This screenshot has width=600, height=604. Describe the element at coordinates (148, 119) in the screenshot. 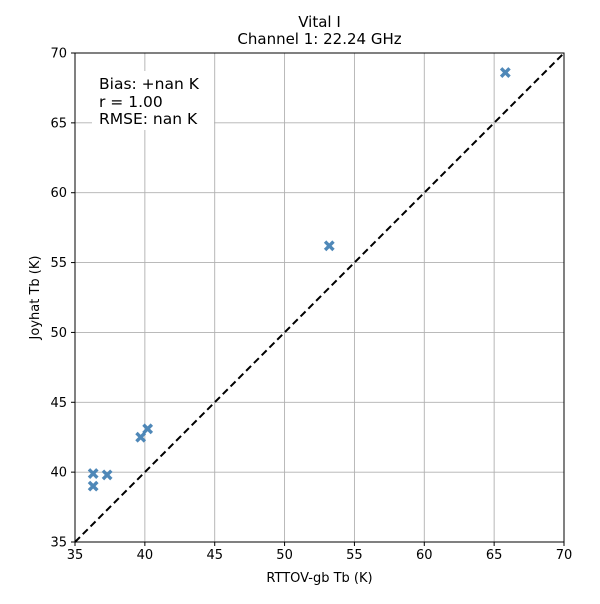

I see `annotation-rmse: RMSE: nan K` at that location.